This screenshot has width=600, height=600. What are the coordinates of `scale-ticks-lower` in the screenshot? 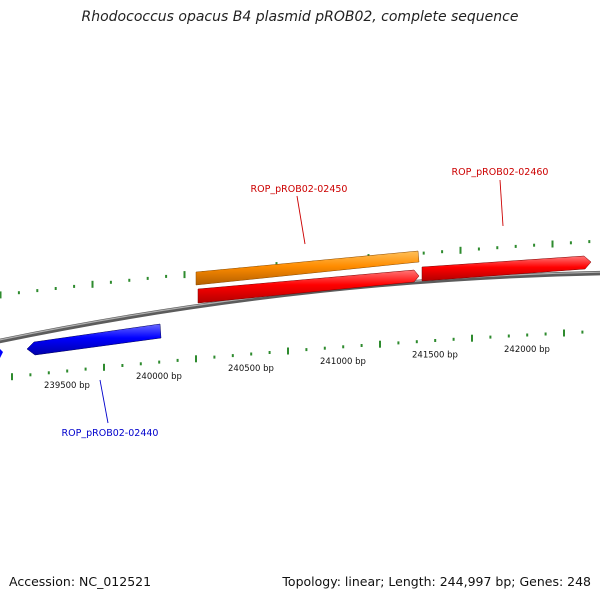 It's located at (297, 355).